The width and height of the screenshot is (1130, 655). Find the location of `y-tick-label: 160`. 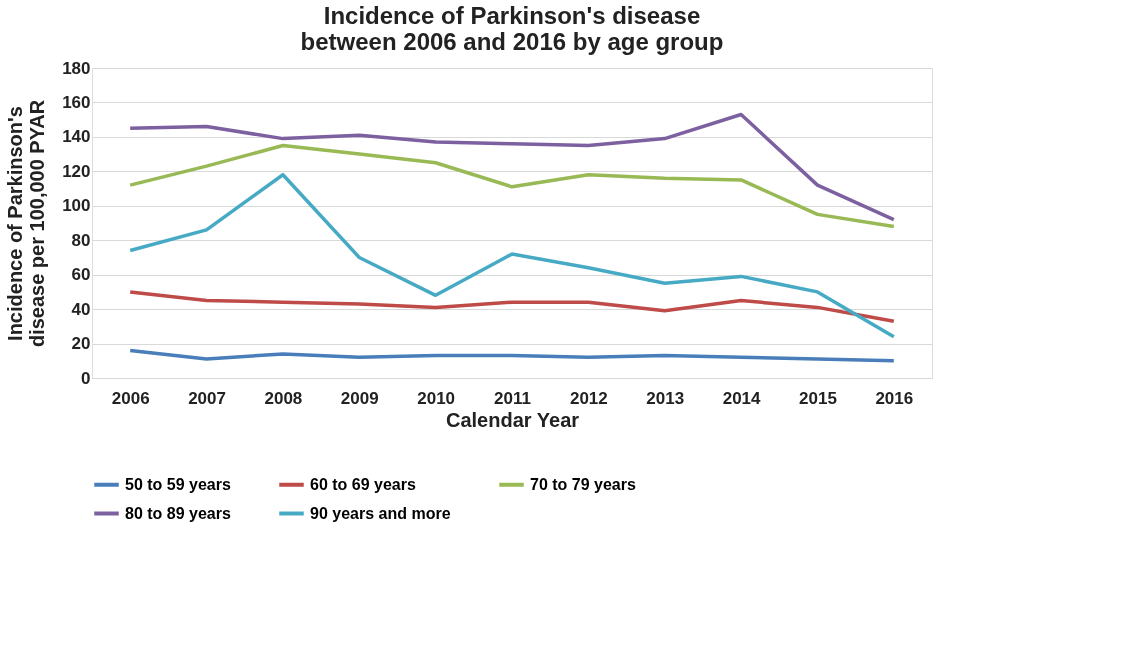

y-tick-label: 160 is located at coordinates (76, 102).